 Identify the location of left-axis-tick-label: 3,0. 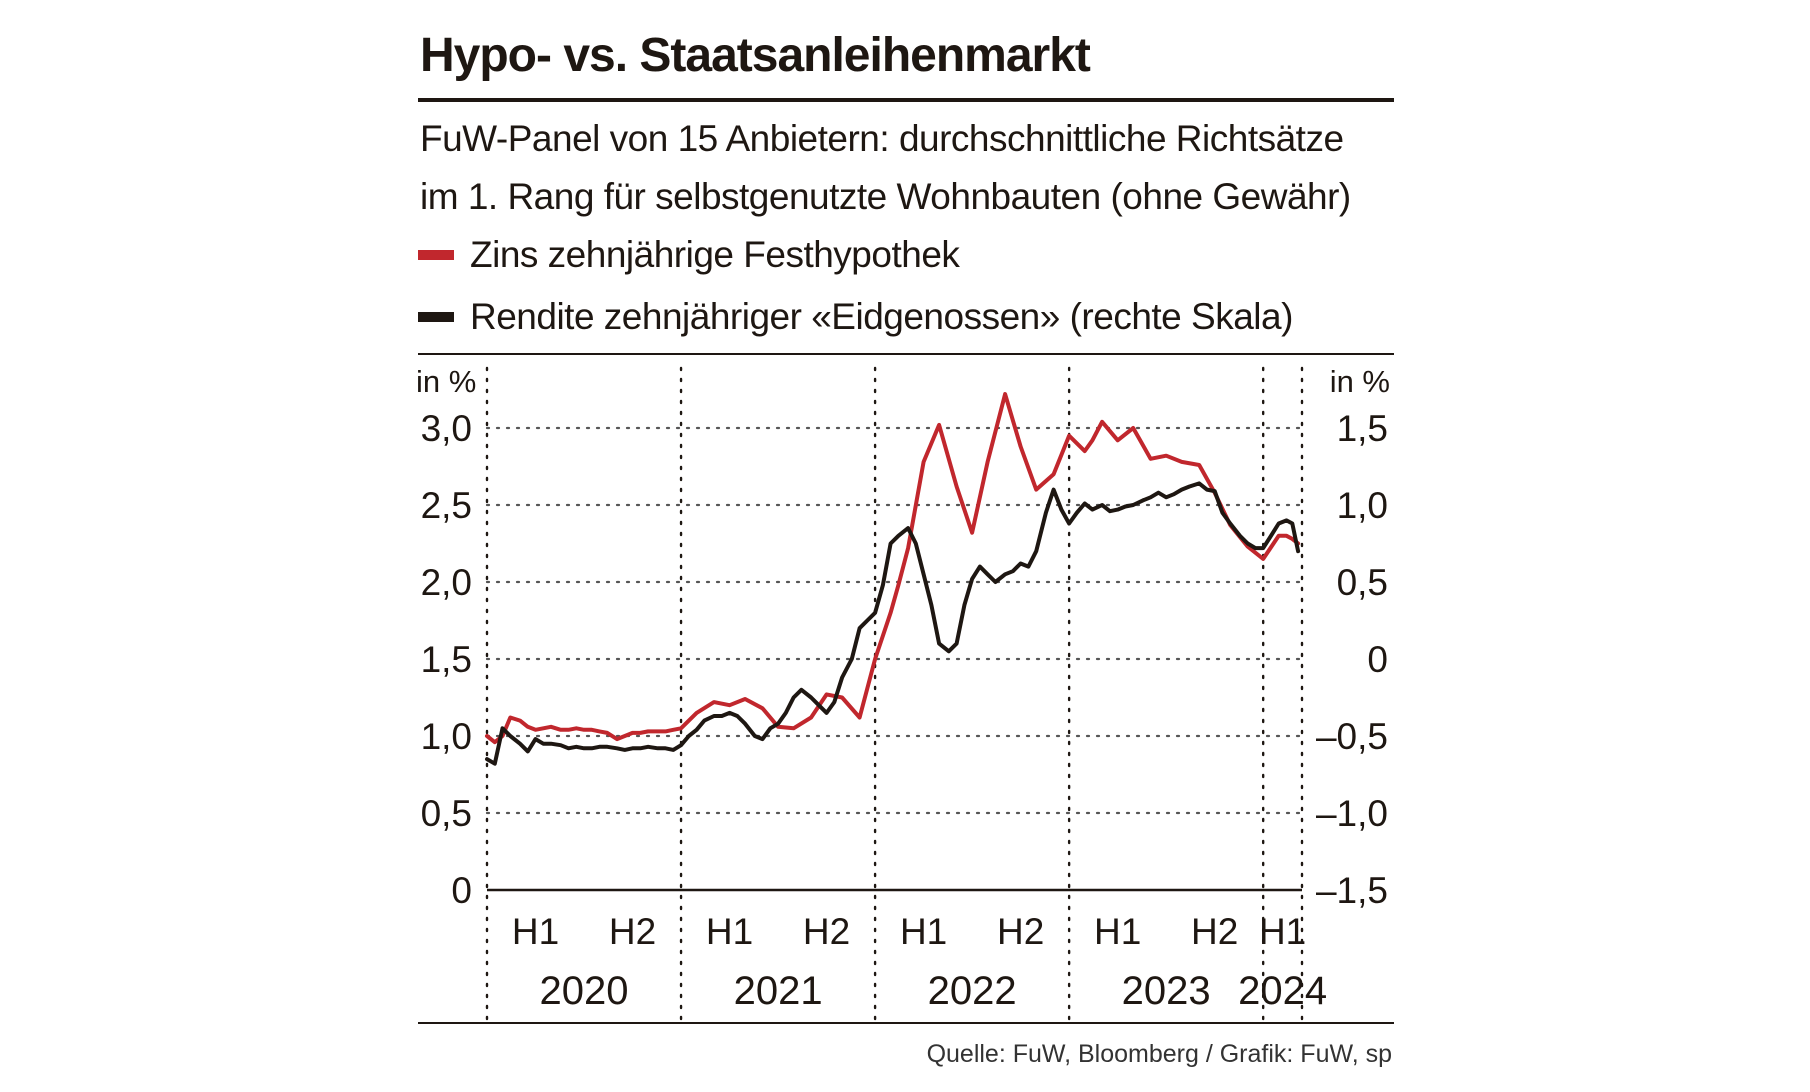
(446, 428).